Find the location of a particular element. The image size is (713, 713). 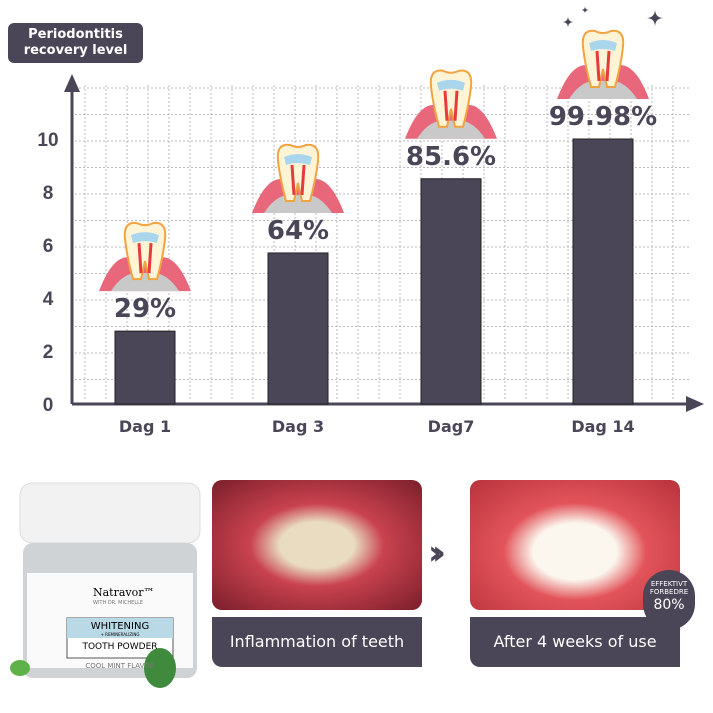

y-tick-label: 6 is located at coordinates (48, 246).